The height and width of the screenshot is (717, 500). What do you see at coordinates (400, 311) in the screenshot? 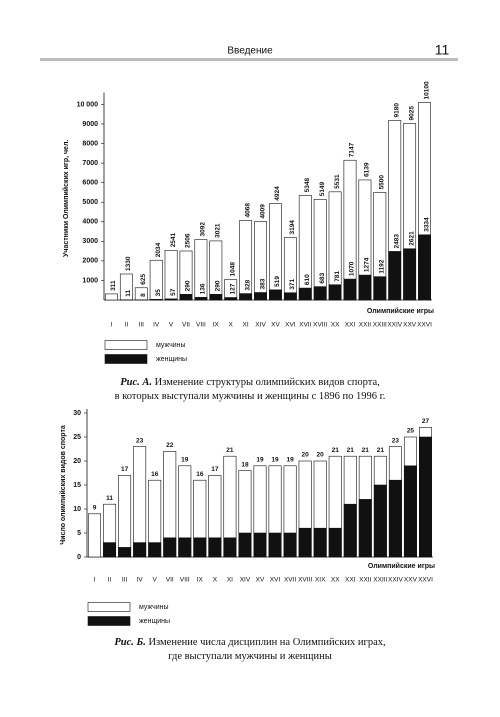
I see `x-axis-label: Олимпийские игры` at bounding box center [400, 311].